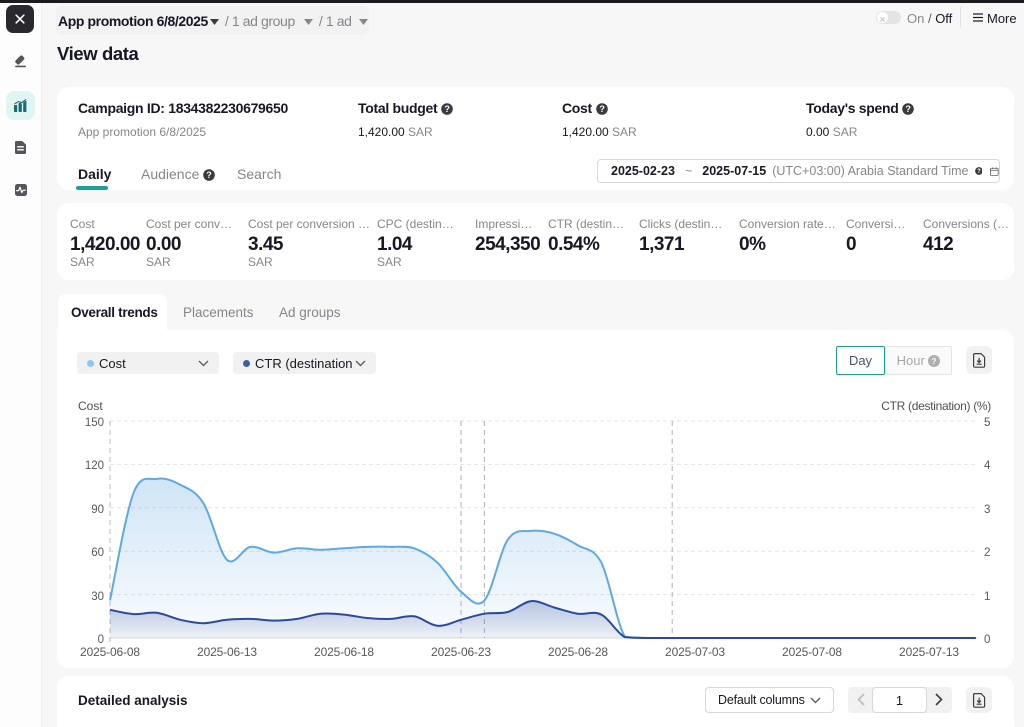  What do you see at coordinates (90, 406) in the screenshot?
I see `svg-text: Cost` at bounding box center [90, 406].